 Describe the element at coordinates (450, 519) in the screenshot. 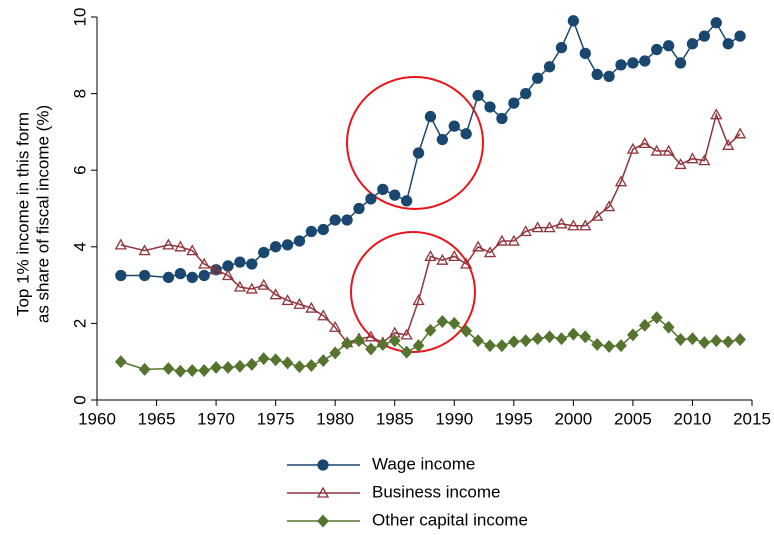

I see `legend-label: Other capital income` at that location.